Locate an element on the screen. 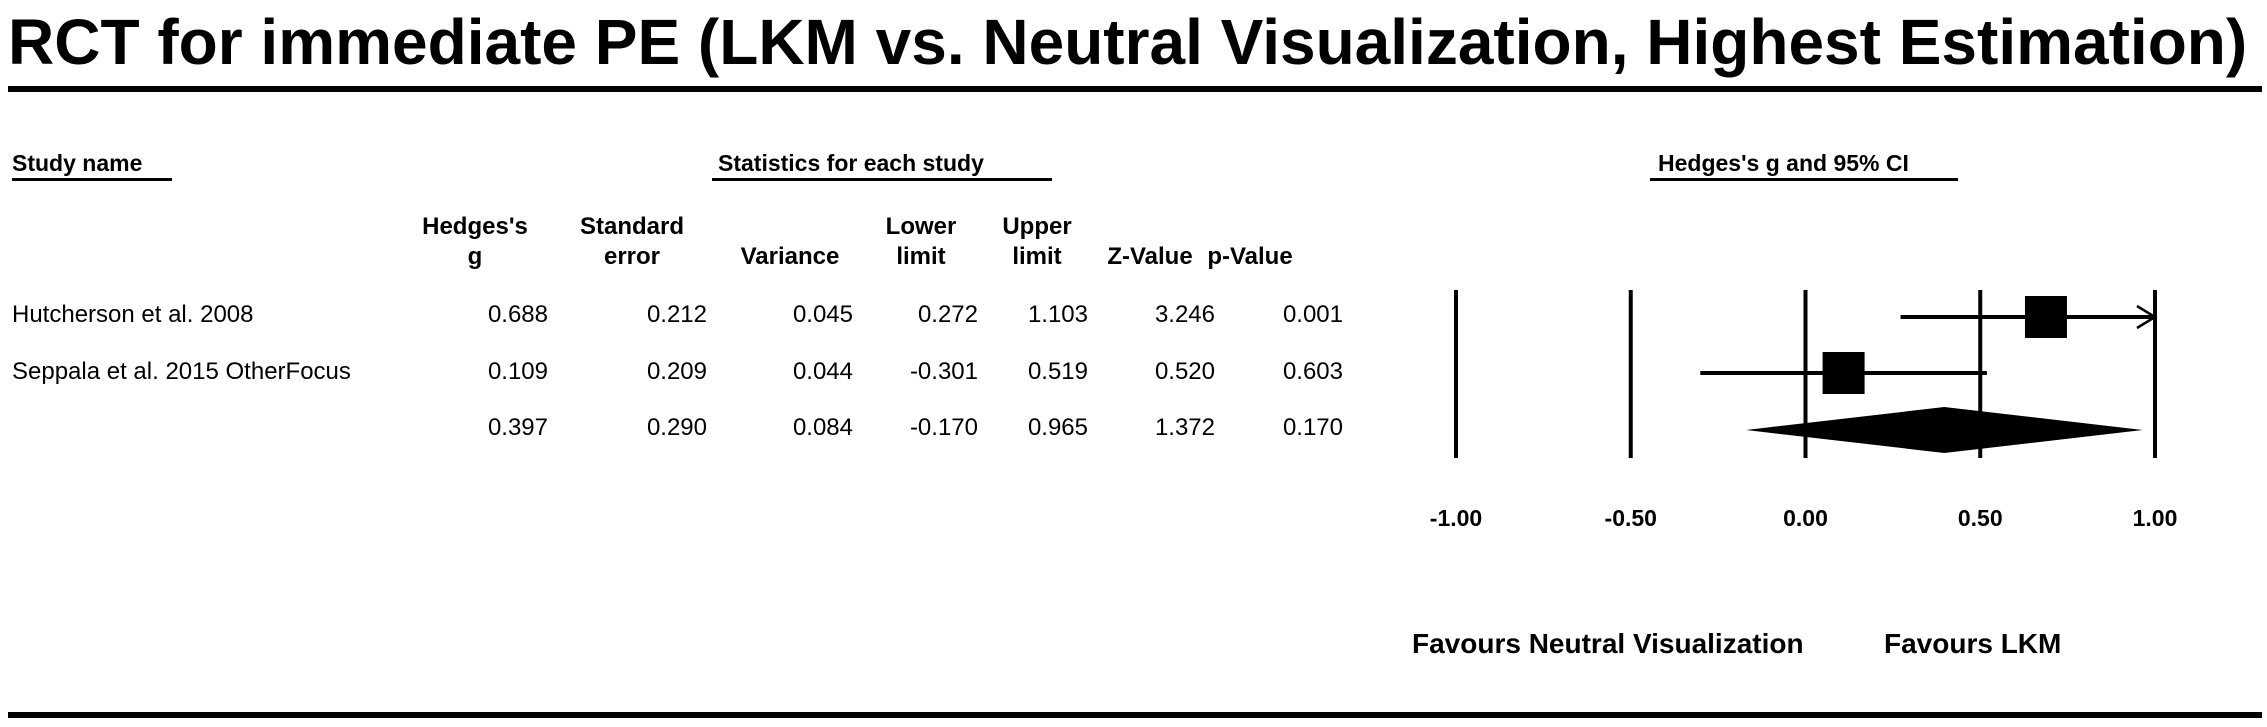 The height and width of the screenshot is (727, 2267). variance-cell: 0.044 is located at coordinates (822, 371).